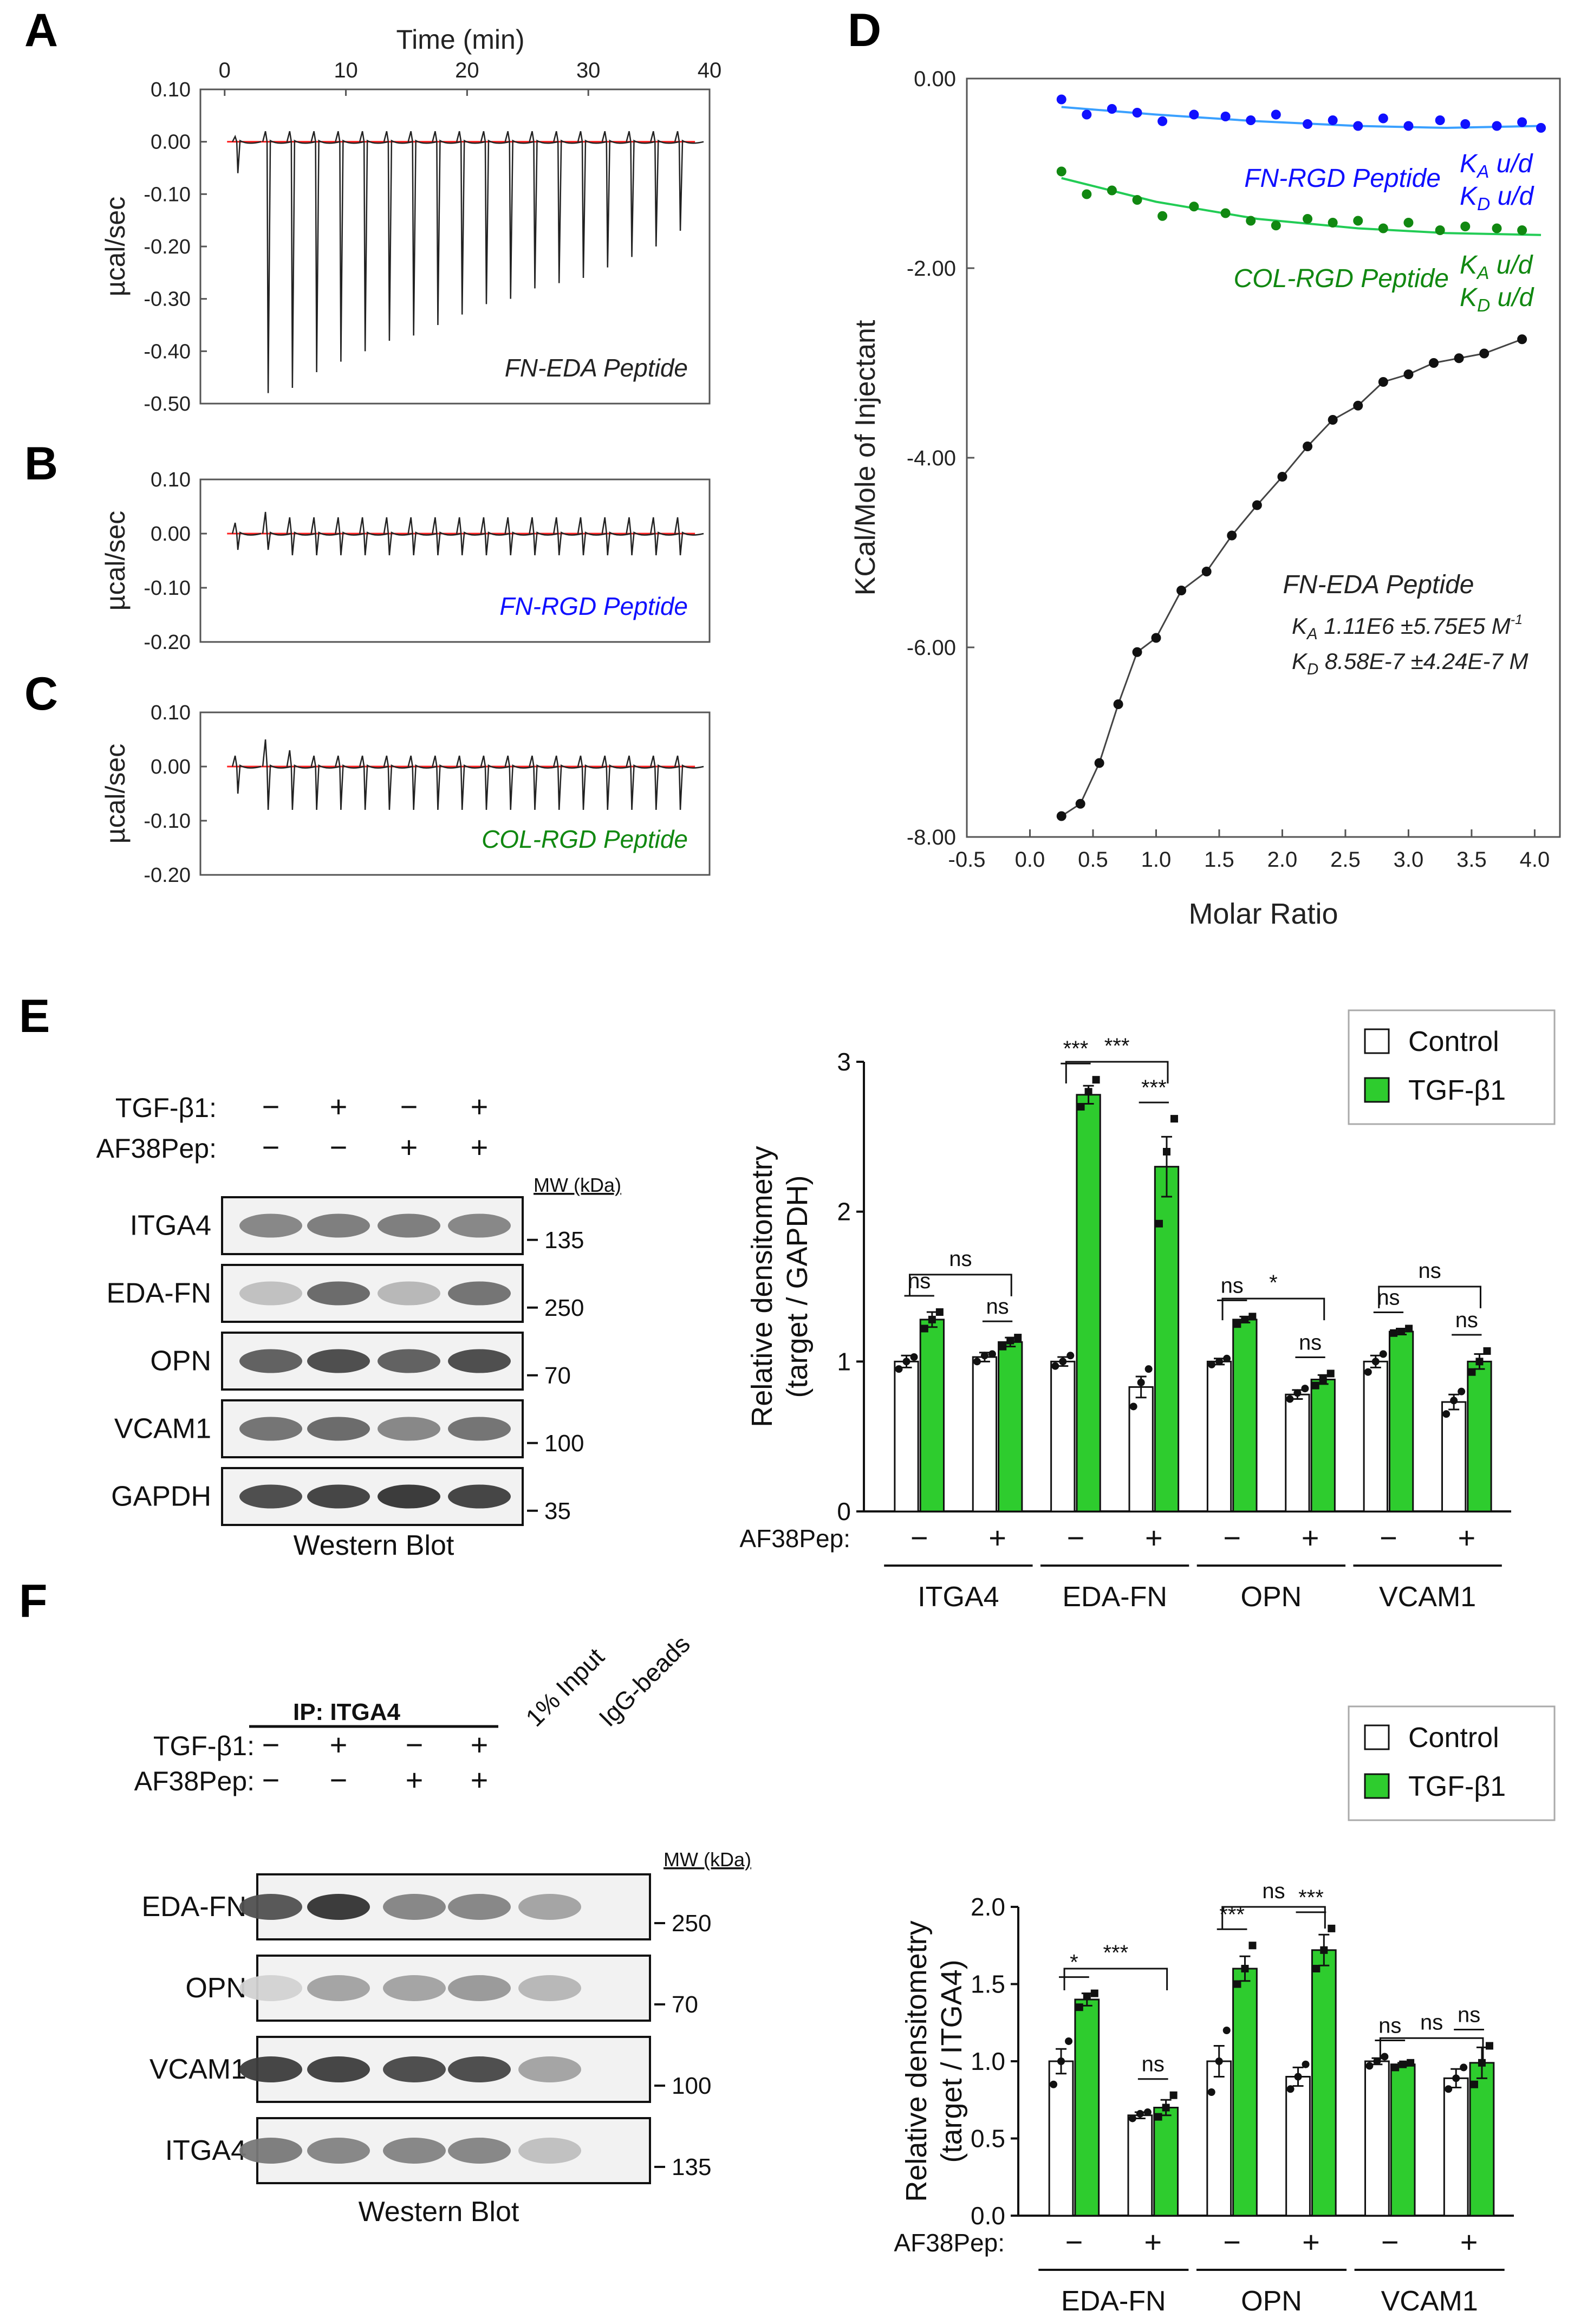 The image size is (1587, 2324). What do you see at coordinates (935, 79) in the screenshot?
I see `y-tick-label: 0.00` at bounding box center [935, 79].